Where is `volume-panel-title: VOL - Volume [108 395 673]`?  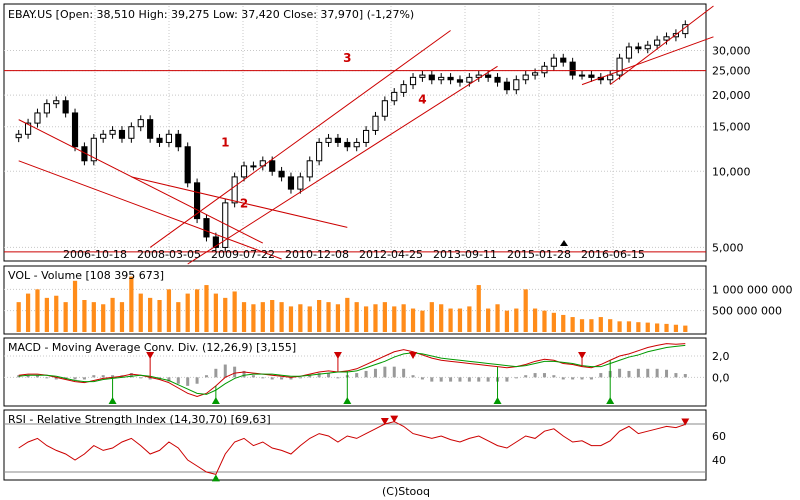 volume-panel-title: VOL - Volume [108 395 673] is located at coordinates (86, 275).